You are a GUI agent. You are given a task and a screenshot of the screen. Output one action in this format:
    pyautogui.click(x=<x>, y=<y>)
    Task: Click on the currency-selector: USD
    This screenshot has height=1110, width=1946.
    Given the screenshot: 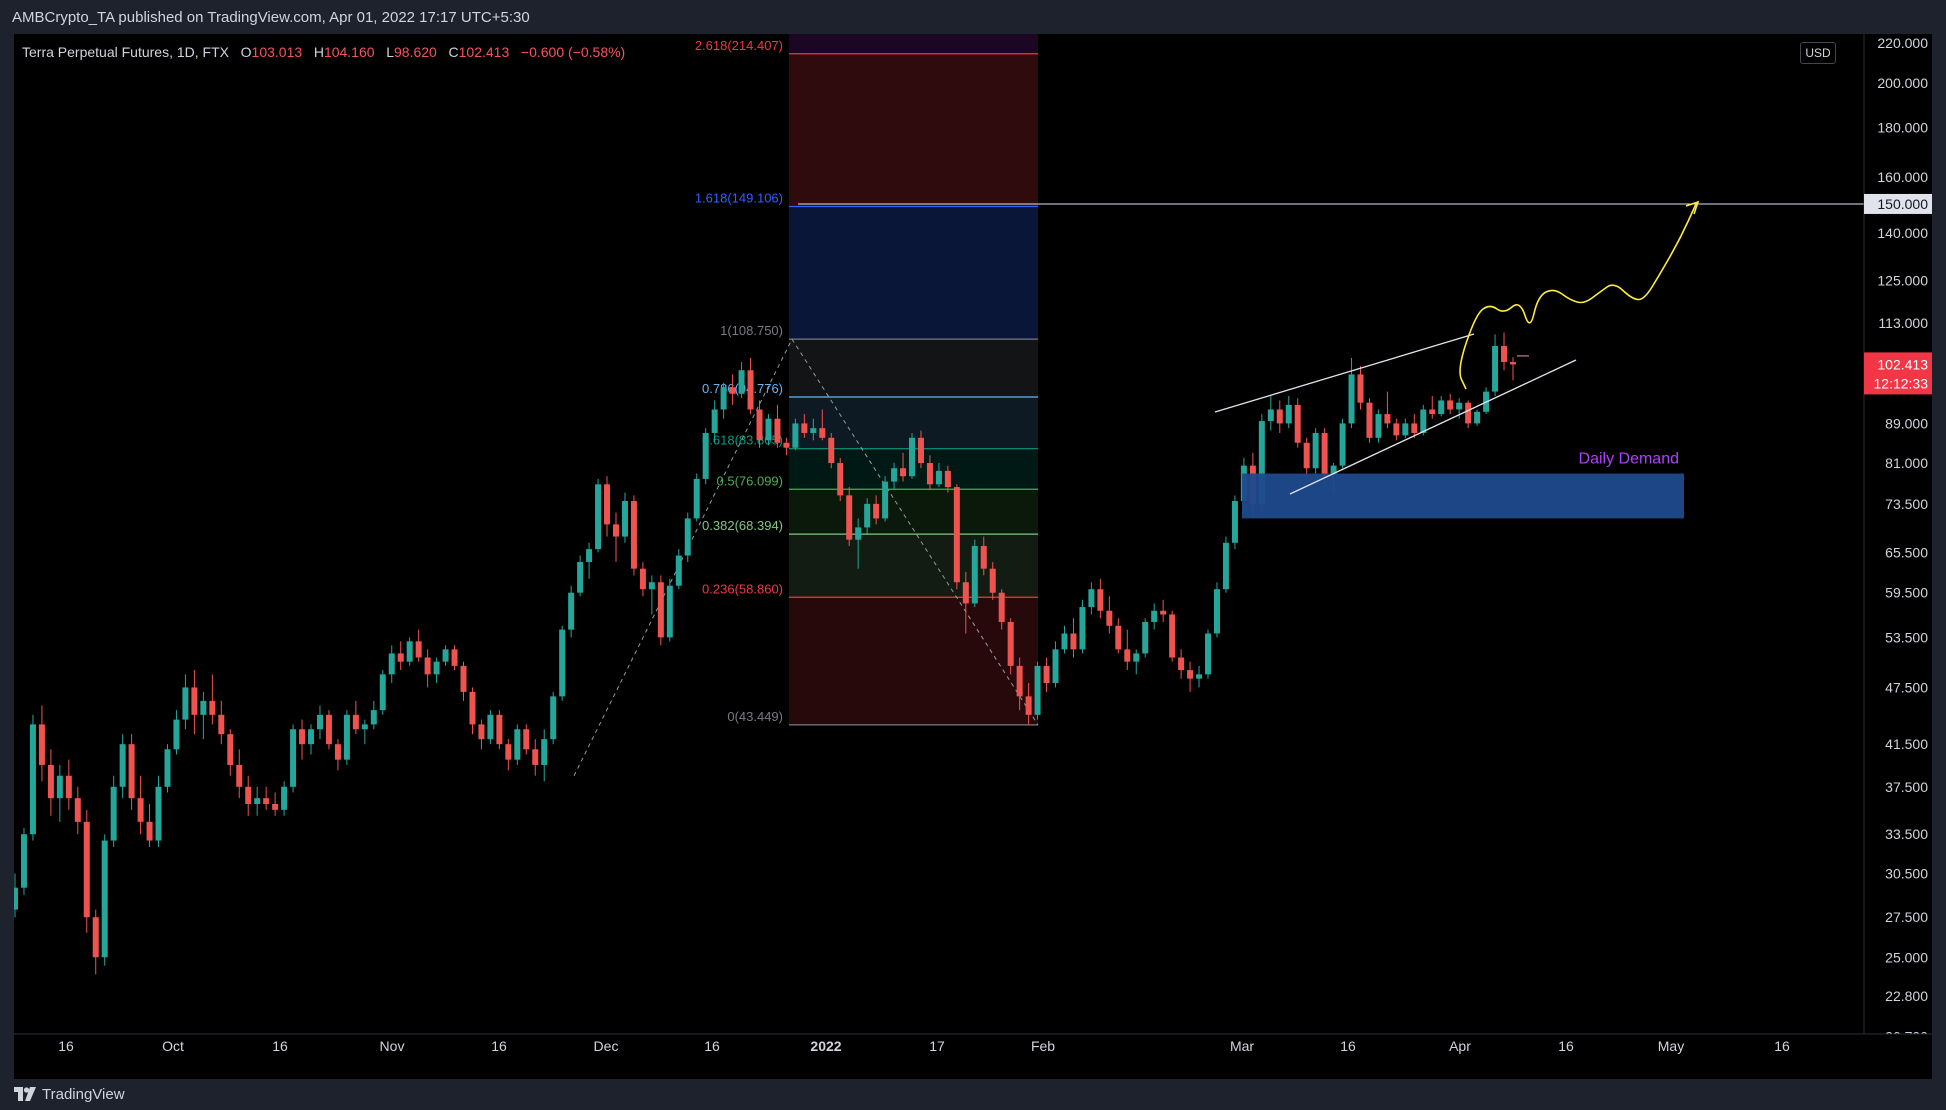 What is the action you would take?
    pyautogui.click(x=1818, y=53)
    